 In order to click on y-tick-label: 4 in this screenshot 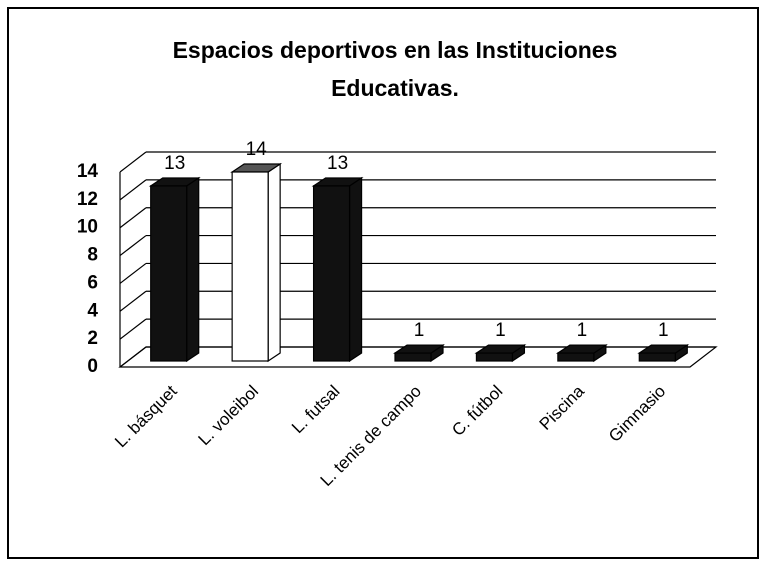, I will do `click(92, 310)`.